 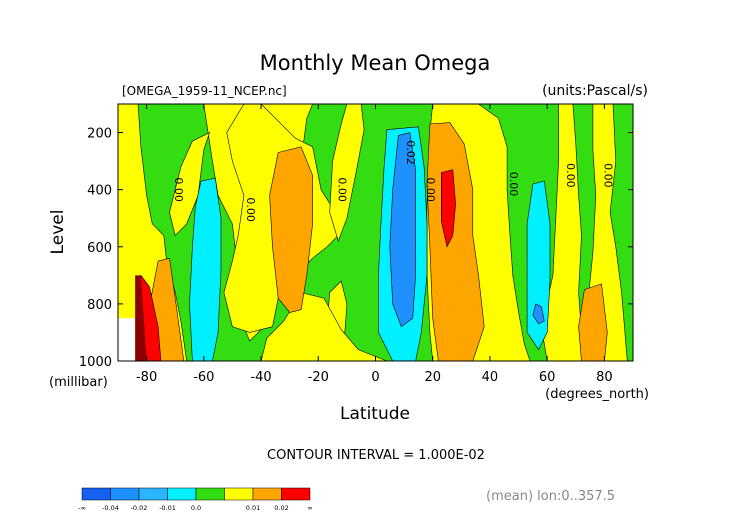 What do you see at coordinates (309, 508) in the screenshot?
I see `legend-end-label: ∞` at bounding box center [309, 508].